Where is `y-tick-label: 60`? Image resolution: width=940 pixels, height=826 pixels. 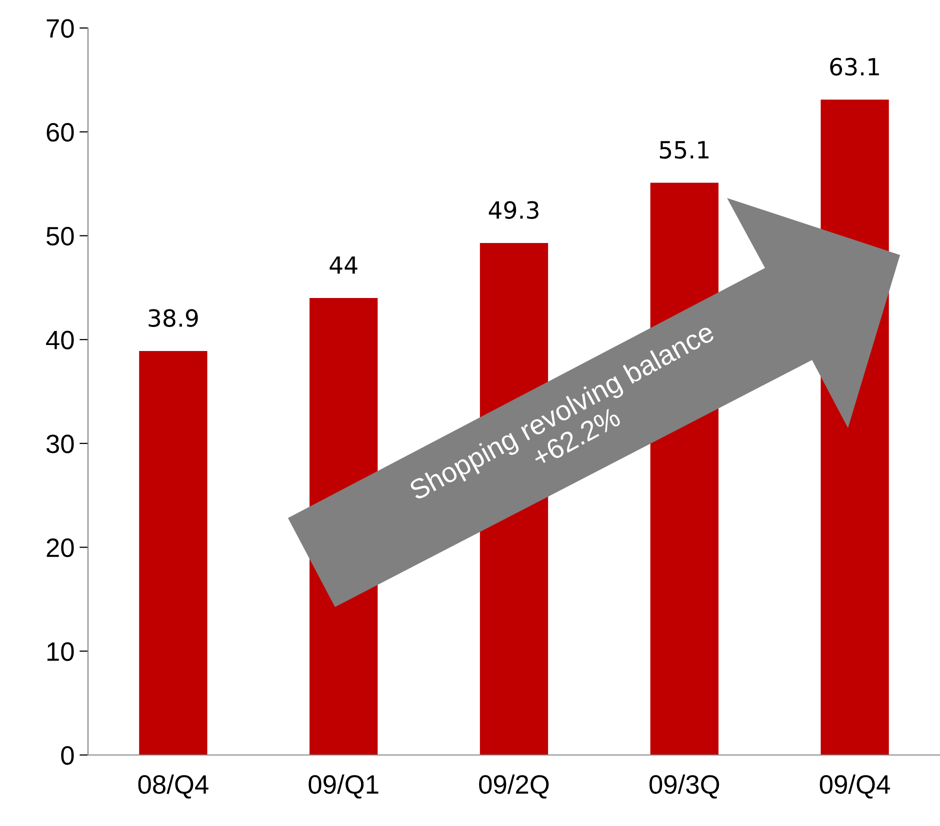 y-tick-label: 60 is located at coordinates (60, 132).